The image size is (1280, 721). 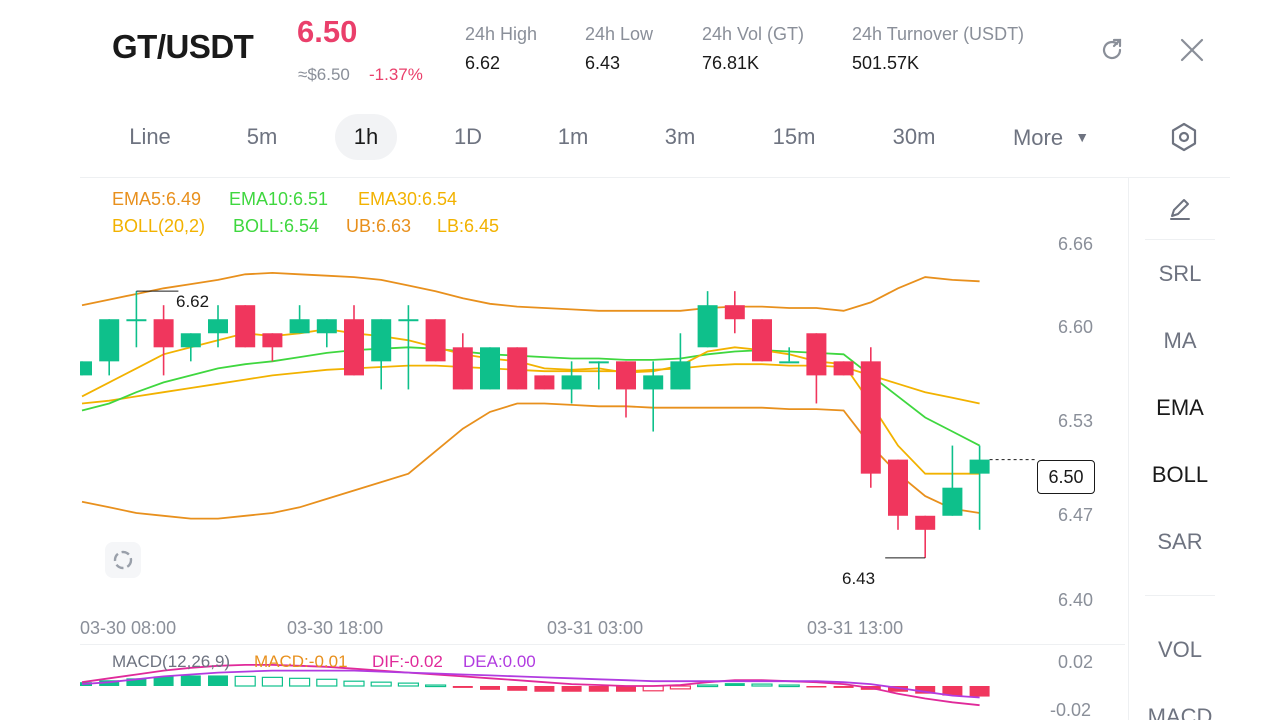 I want to click on side-boll: BOLL, so click(x=1180, y=474).